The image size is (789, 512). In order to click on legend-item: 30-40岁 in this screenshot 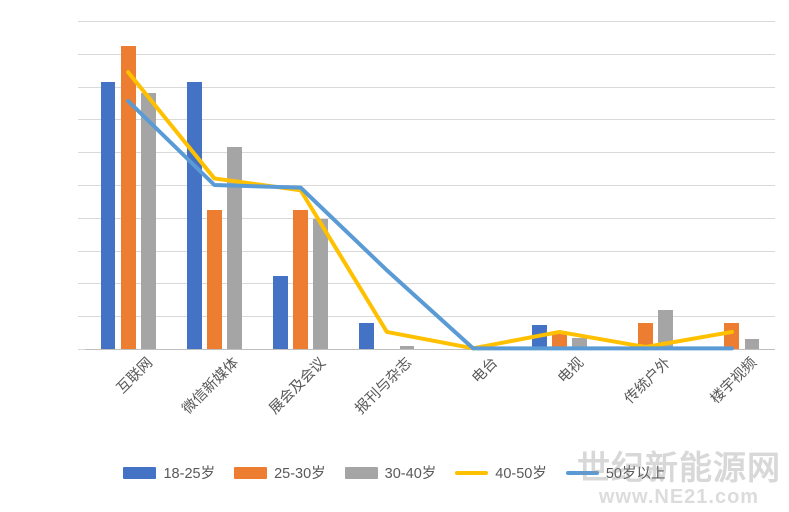, I will do `click(390, 472)`.